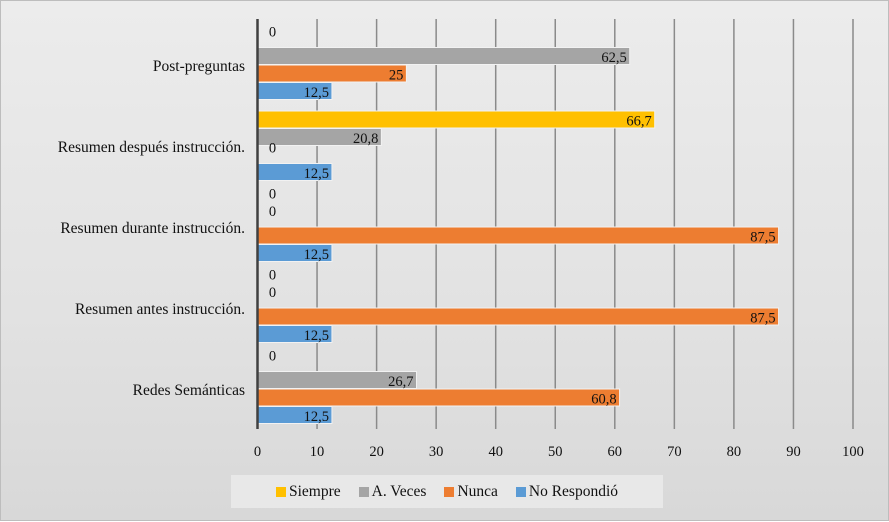 The width and height of the screenshot is (889, 522). What do you see at coordinates (257, 452) in the screenshot?
I see `x-tick-label: 0` at bounding box center [257, 452].